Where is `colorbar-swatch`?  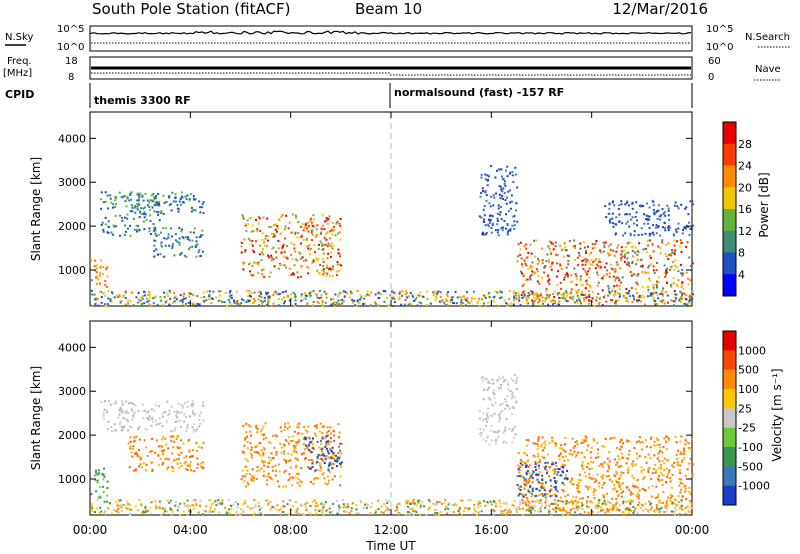
colorbar-swatch is located at coordinates (729, 495).